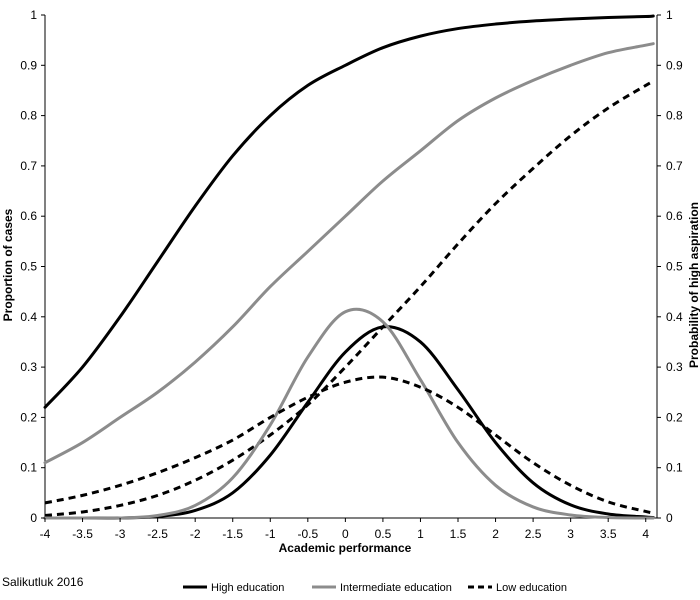  What do you see at coordinates (533, 534) in the screenshot?
I see `x-tick-label: 2.5` at bounding box center [533, 534].